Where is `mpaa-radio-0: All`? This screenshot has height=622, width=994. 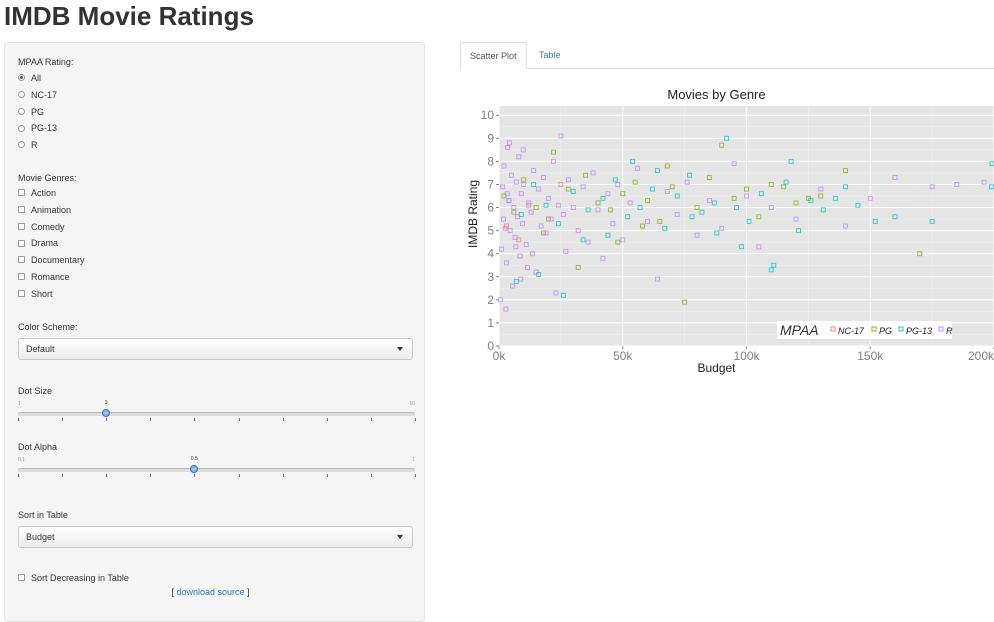 mpaa-radio-0: All is located at coordinates (29, 78).